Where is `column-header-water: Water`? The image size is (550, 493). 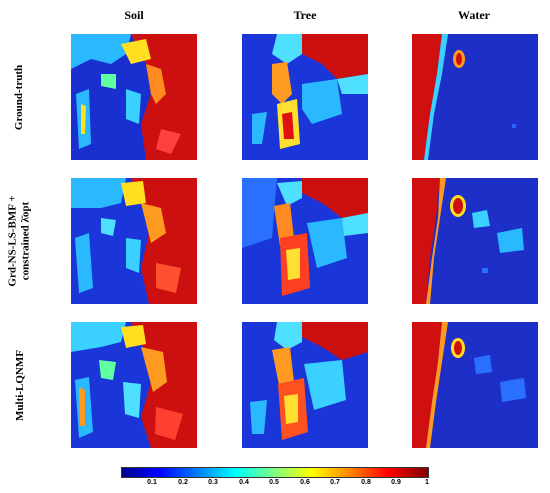
column-header-water: Water is located at coordinates (474, 15).